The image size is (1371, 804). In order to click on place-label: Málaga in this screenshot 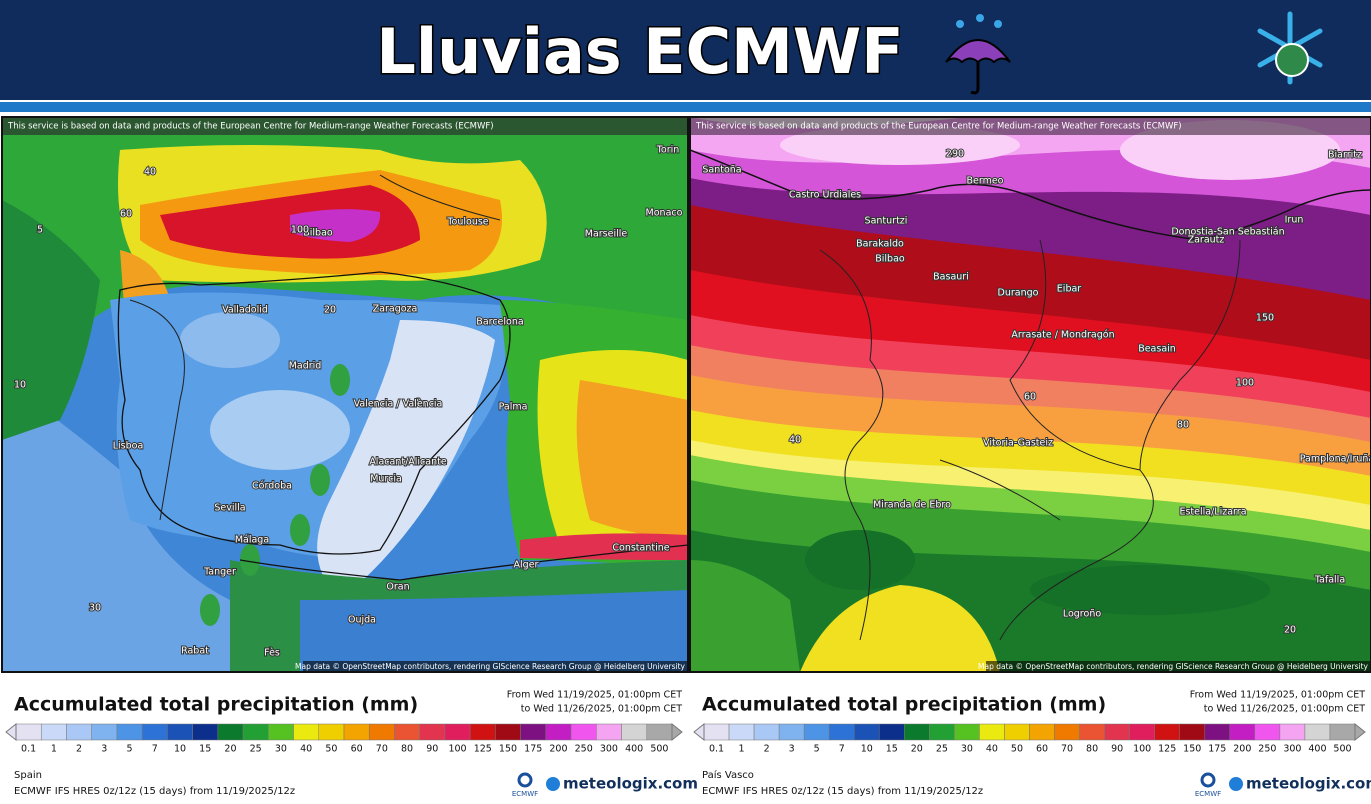, I will do `click(252, 540)`.